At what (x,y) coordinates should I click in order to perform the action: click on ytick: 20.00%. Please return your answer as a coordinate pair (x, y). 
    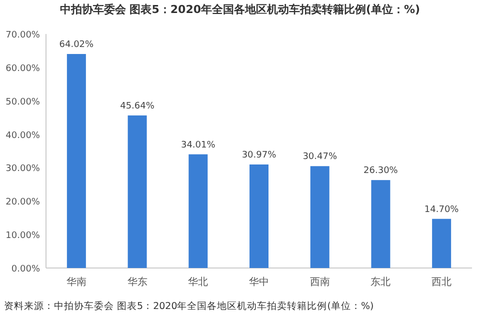
    Looking at the image, I should click on (23, 203).